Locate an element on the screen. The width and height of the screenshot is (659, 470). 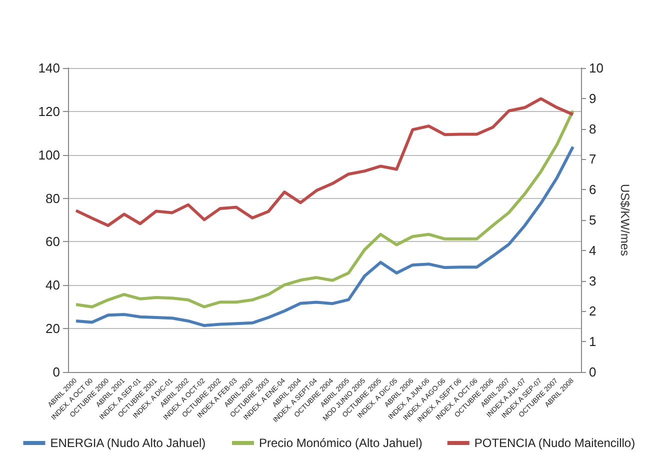
y2-tick-label: 8 is located at coordinates (592, 128).